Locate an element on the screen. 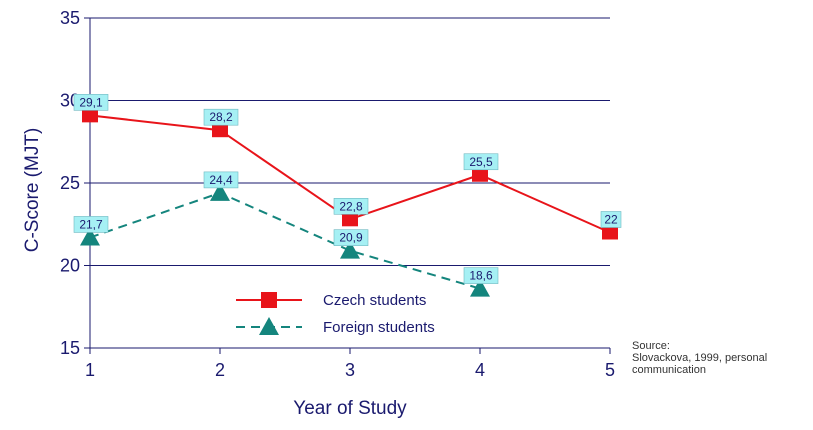 Image resolution: width=813 pixels, height=430 pixels. legend: Czech students Foreign students is located at coordinates (335, 314).